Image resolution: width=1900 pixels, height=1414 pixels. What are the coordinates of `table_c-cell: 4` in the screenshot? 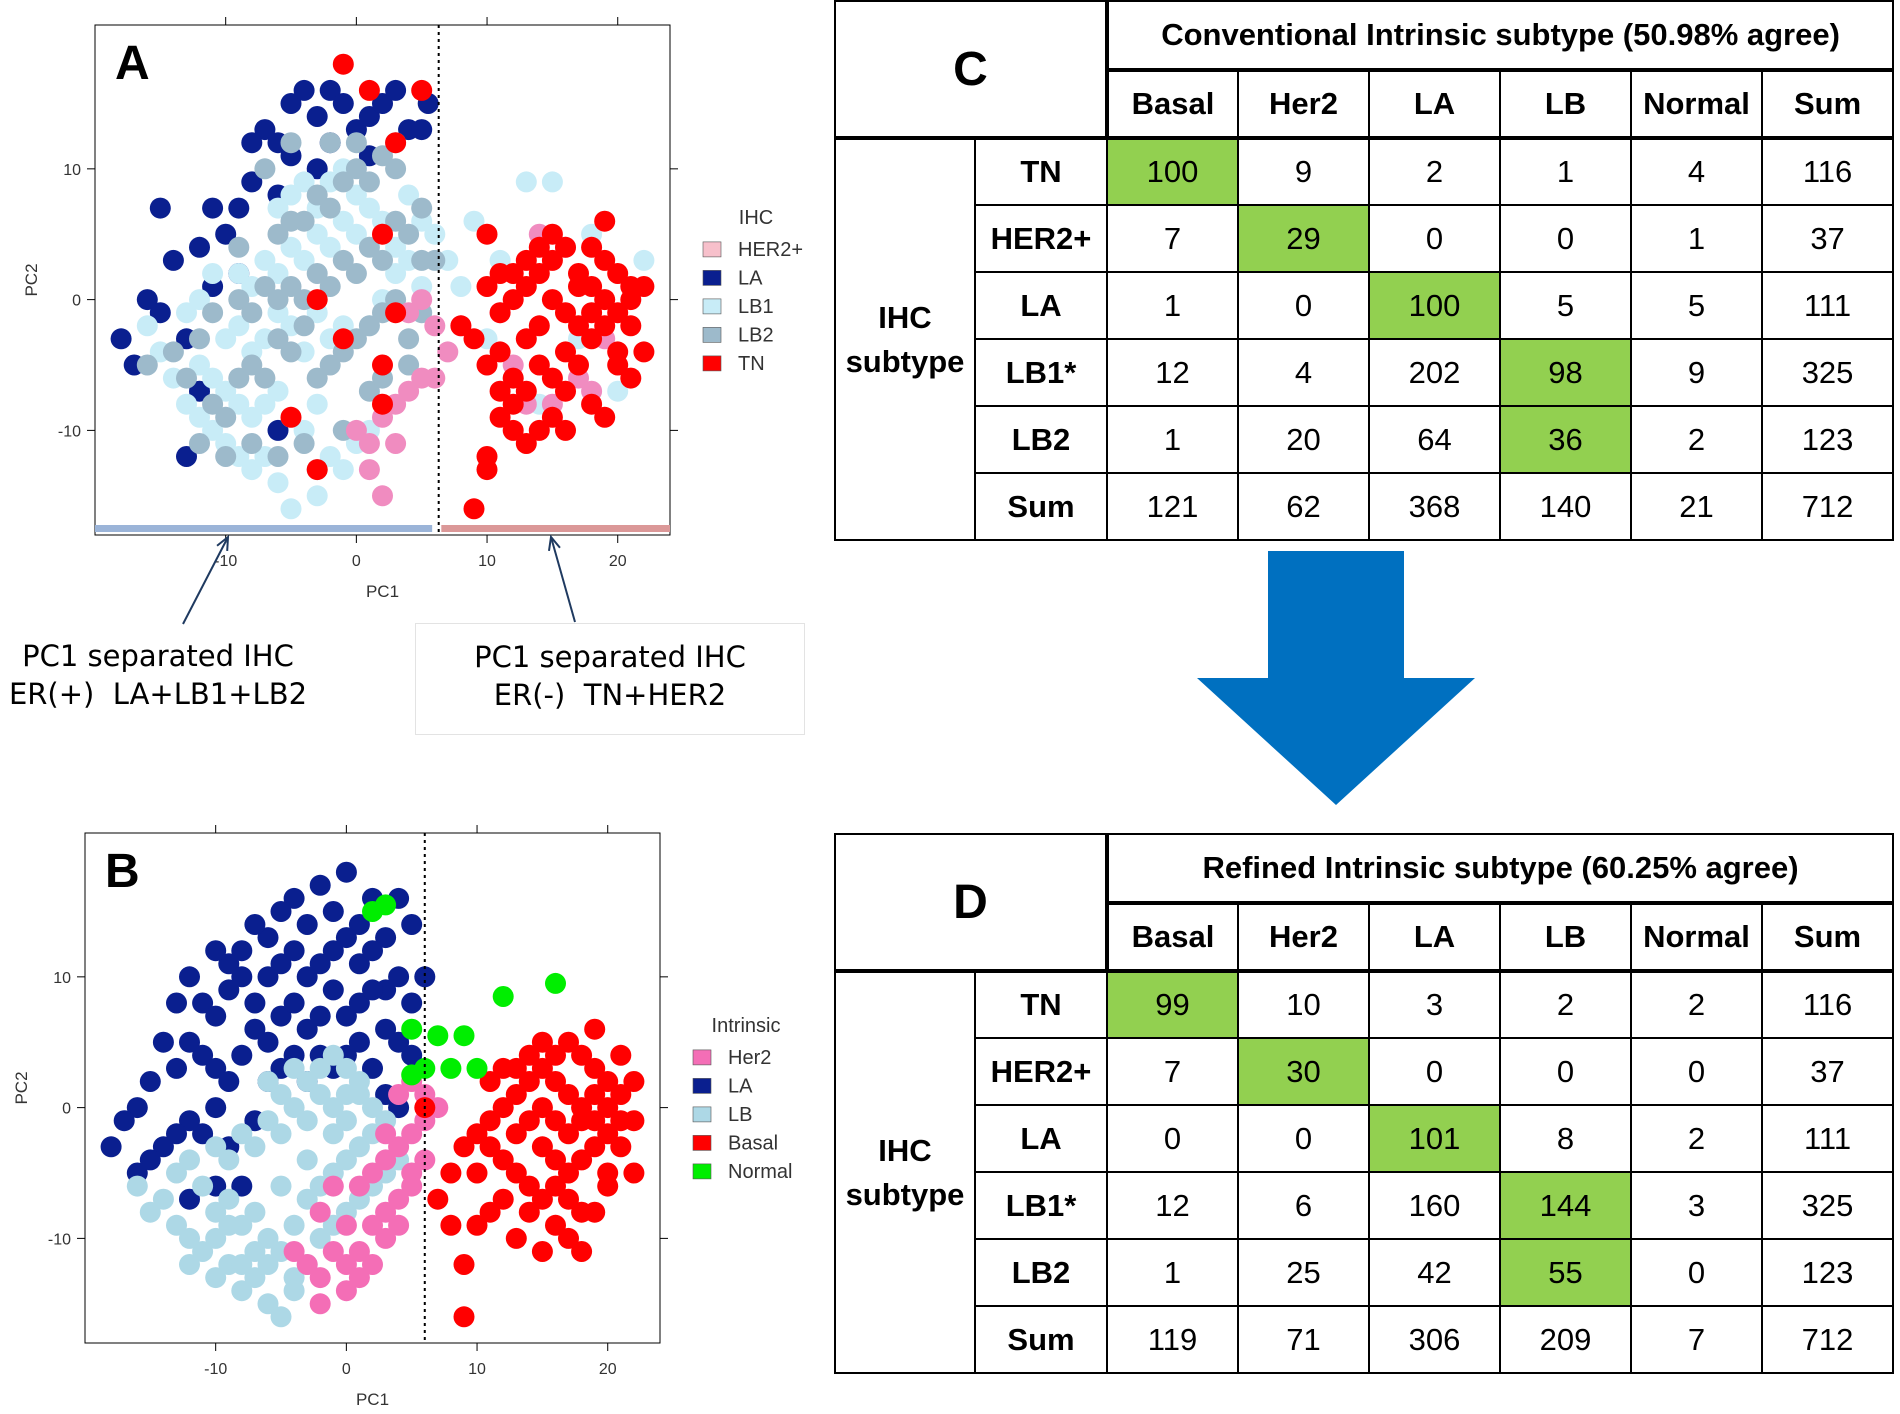 It's located at (1304, 372).